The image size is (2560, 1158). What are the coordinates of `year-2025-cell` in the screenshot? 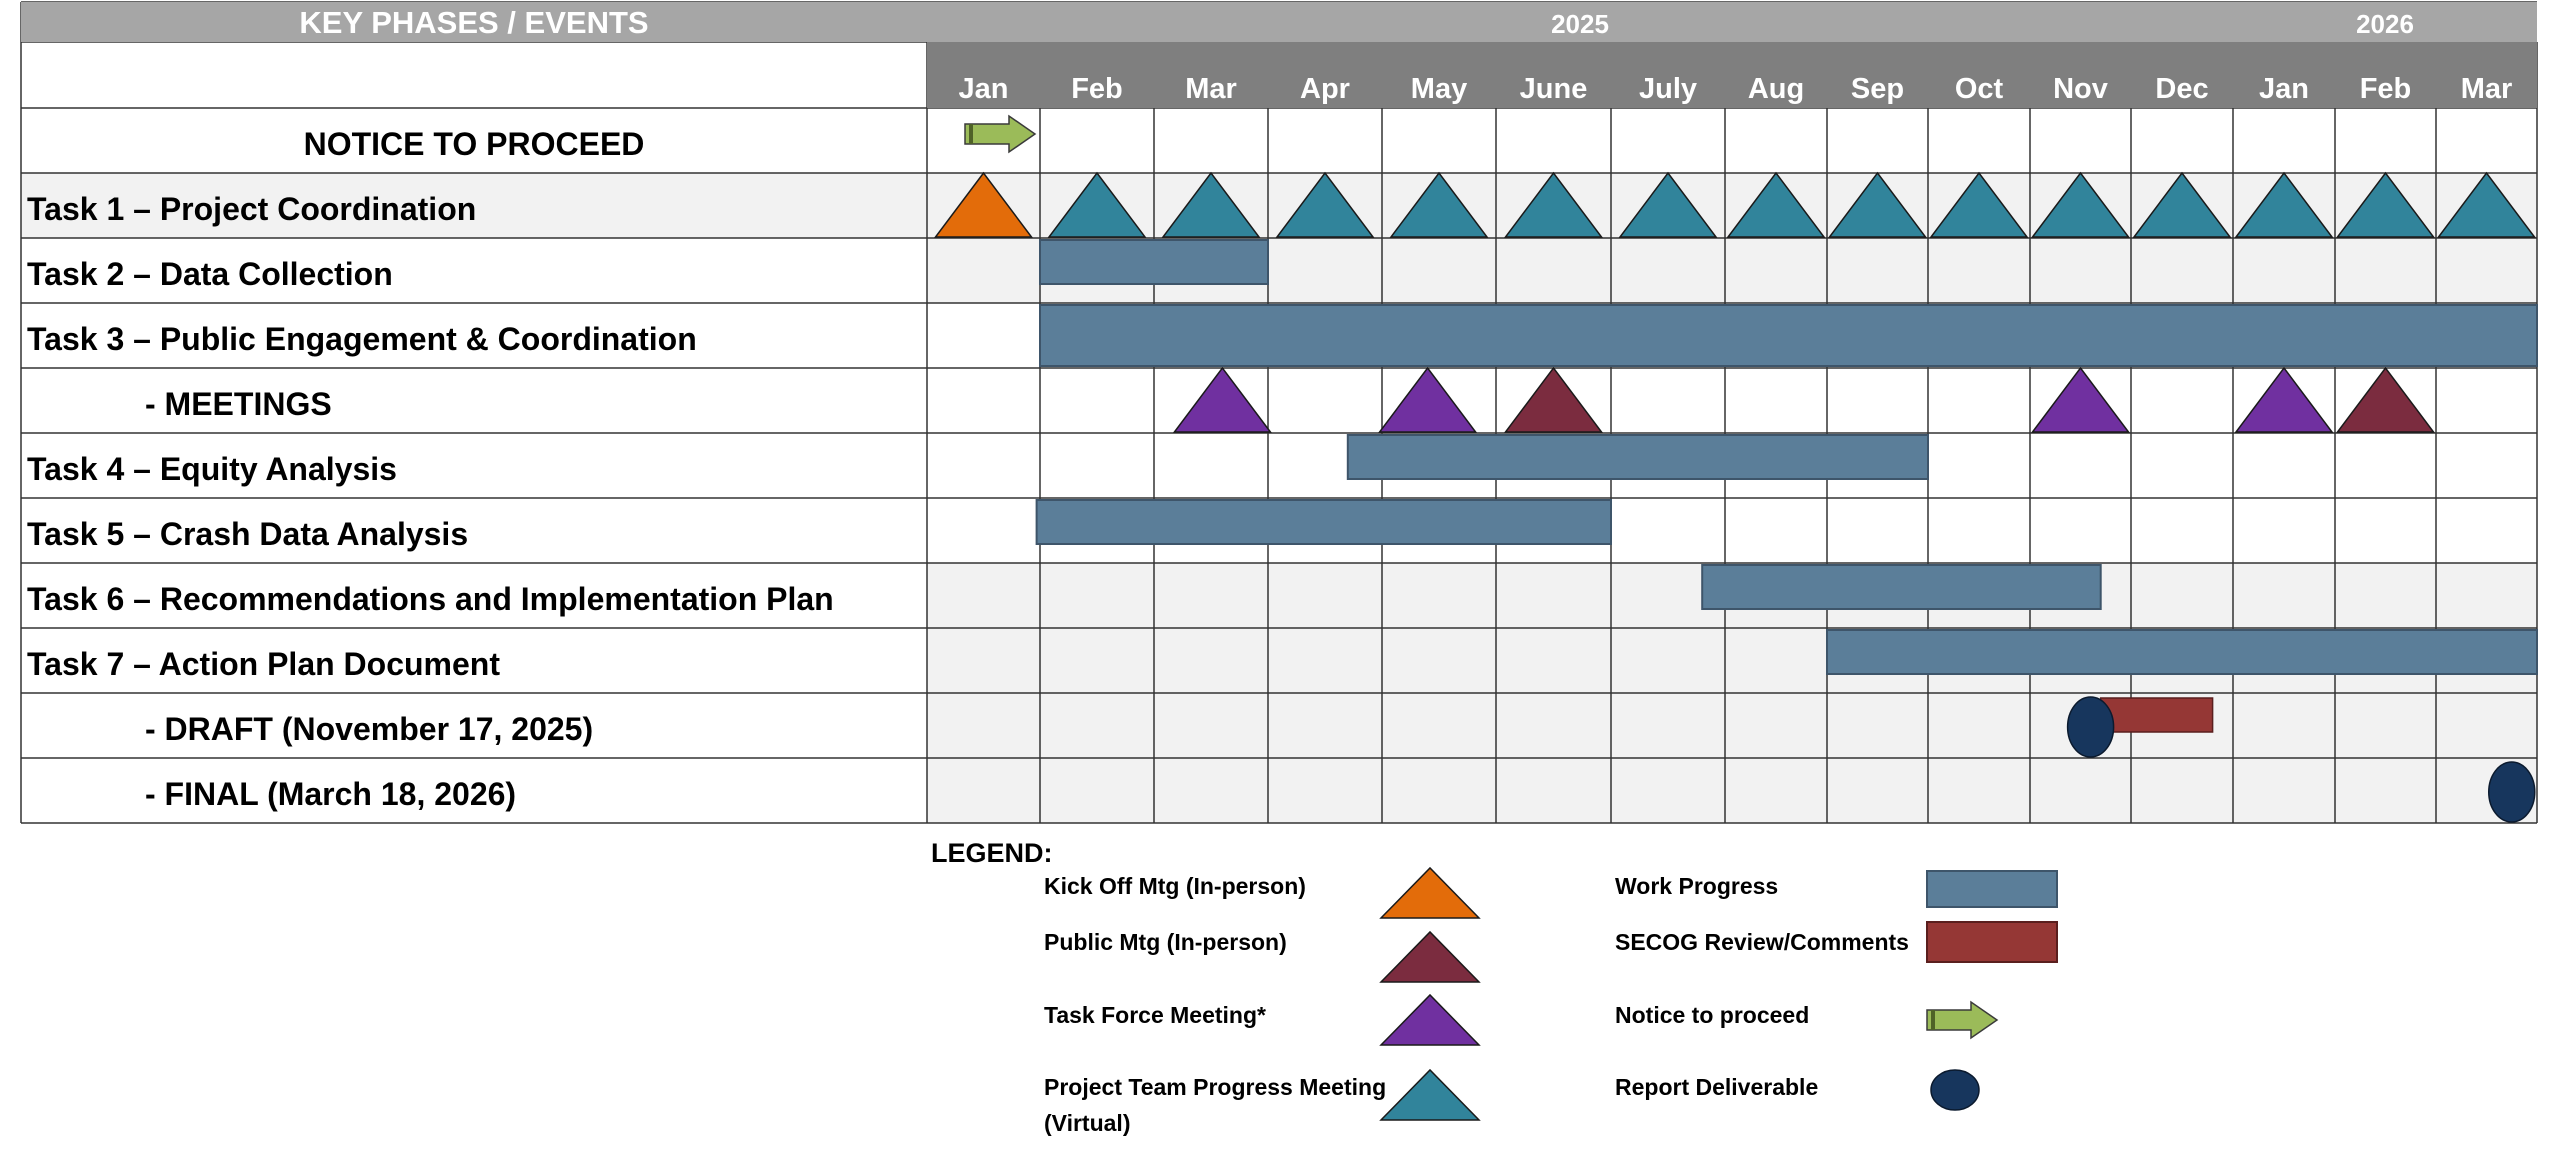 It's located at (1580, 22).